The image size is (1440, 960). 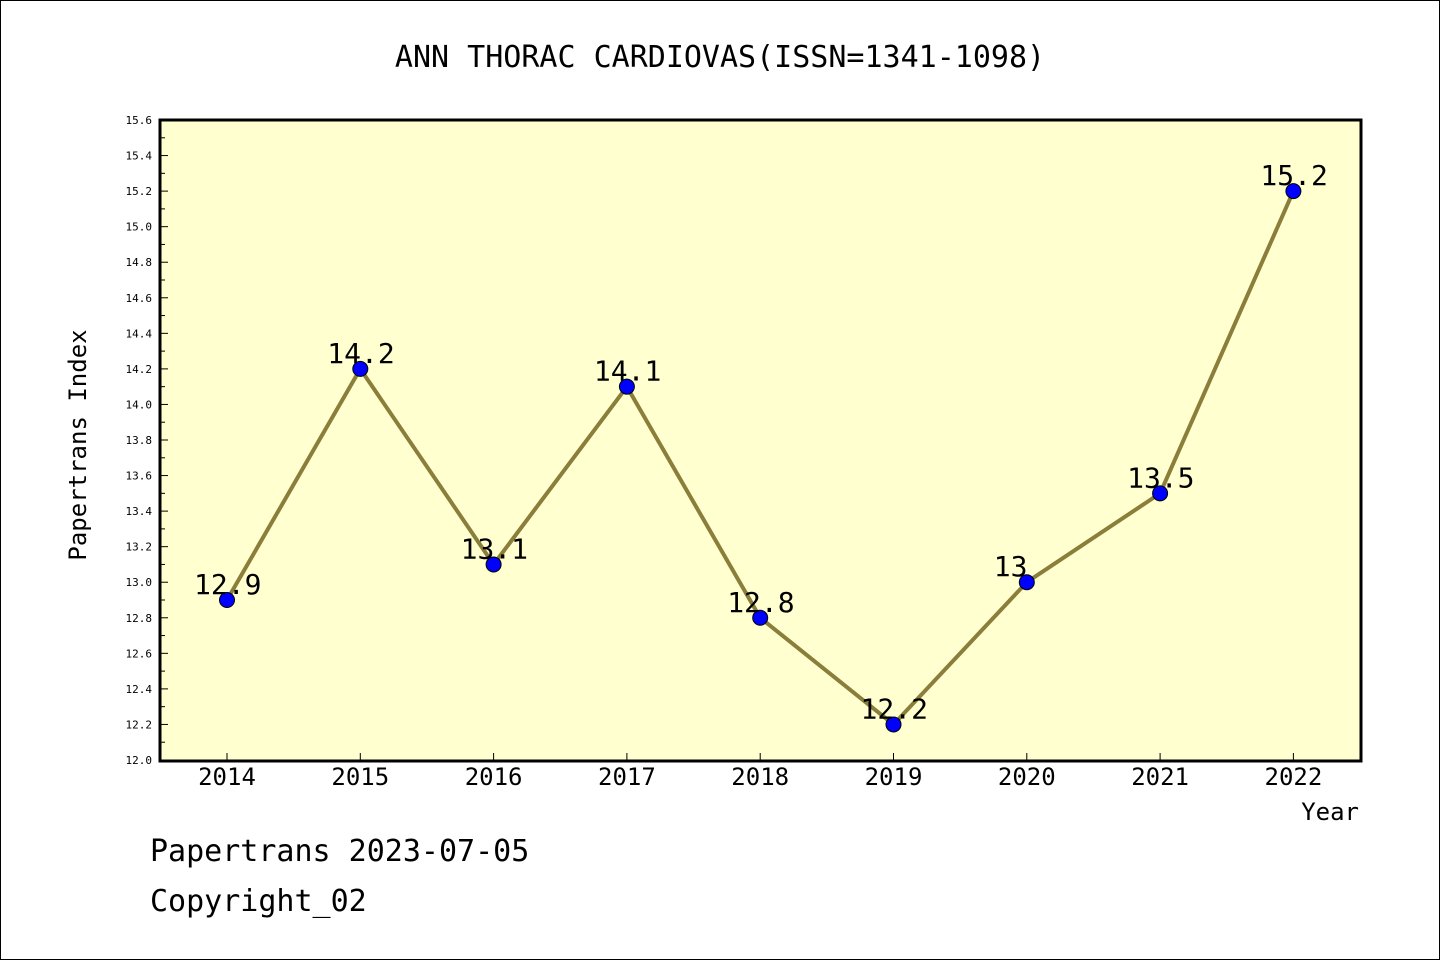 I want to click on x-tick-label: 2019, so click(x=894, y=777).